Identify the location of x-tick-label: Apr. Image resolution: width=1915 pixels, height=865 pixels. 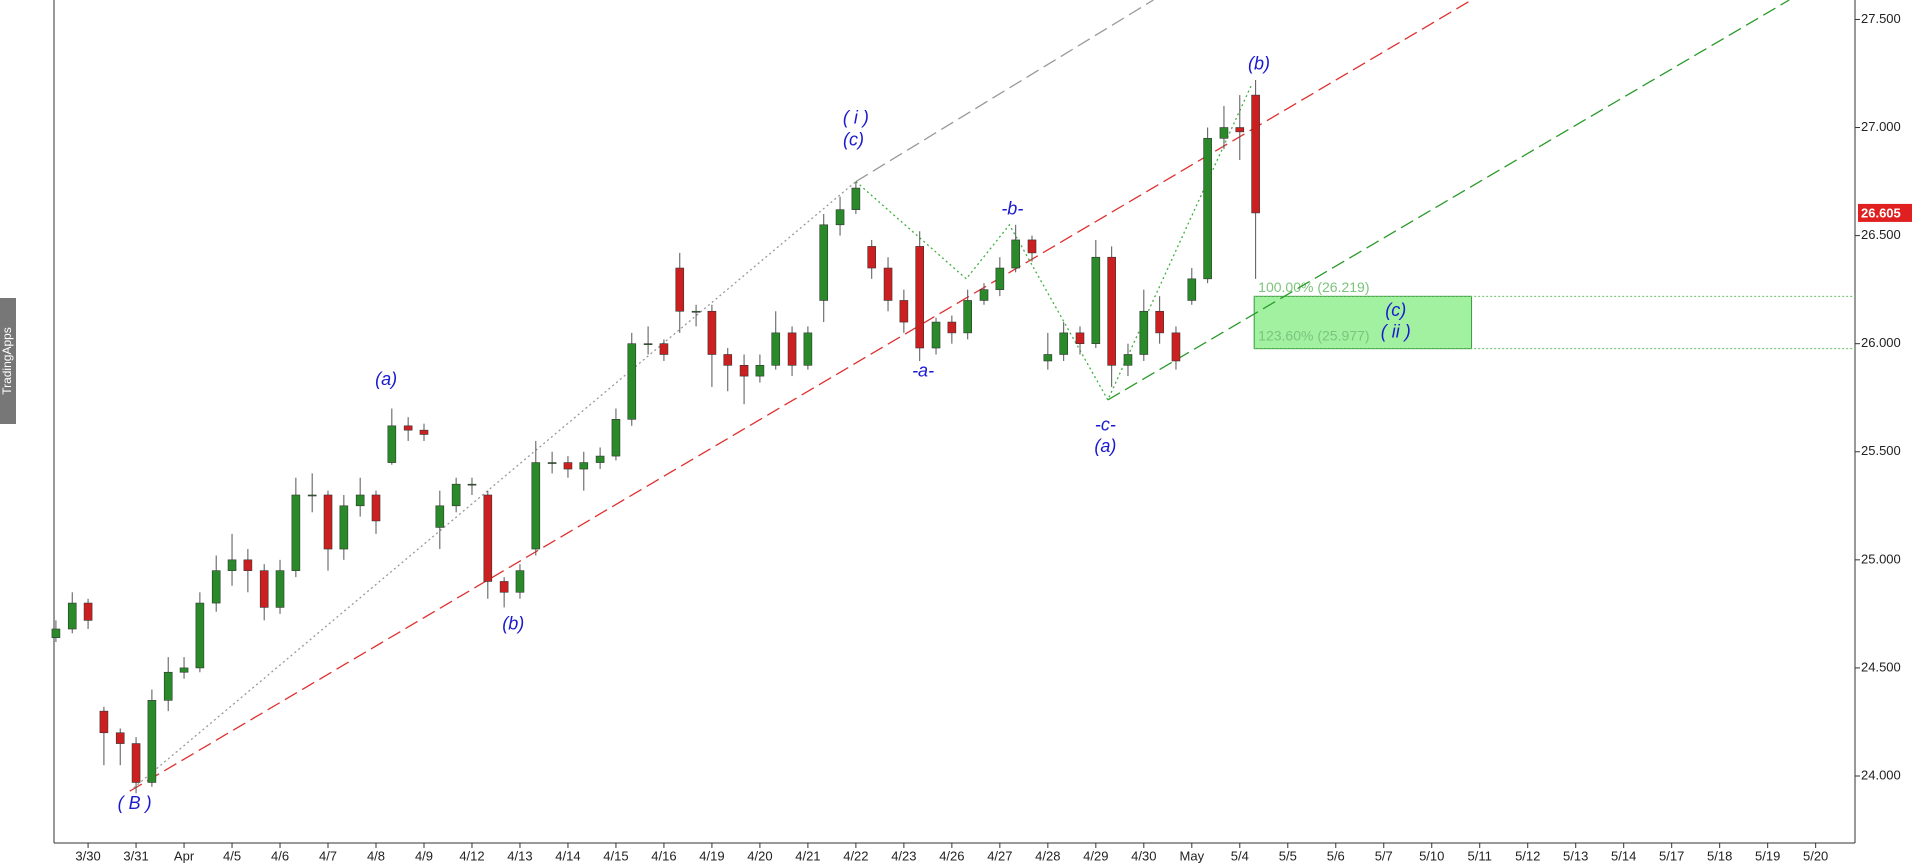
(184, 855).